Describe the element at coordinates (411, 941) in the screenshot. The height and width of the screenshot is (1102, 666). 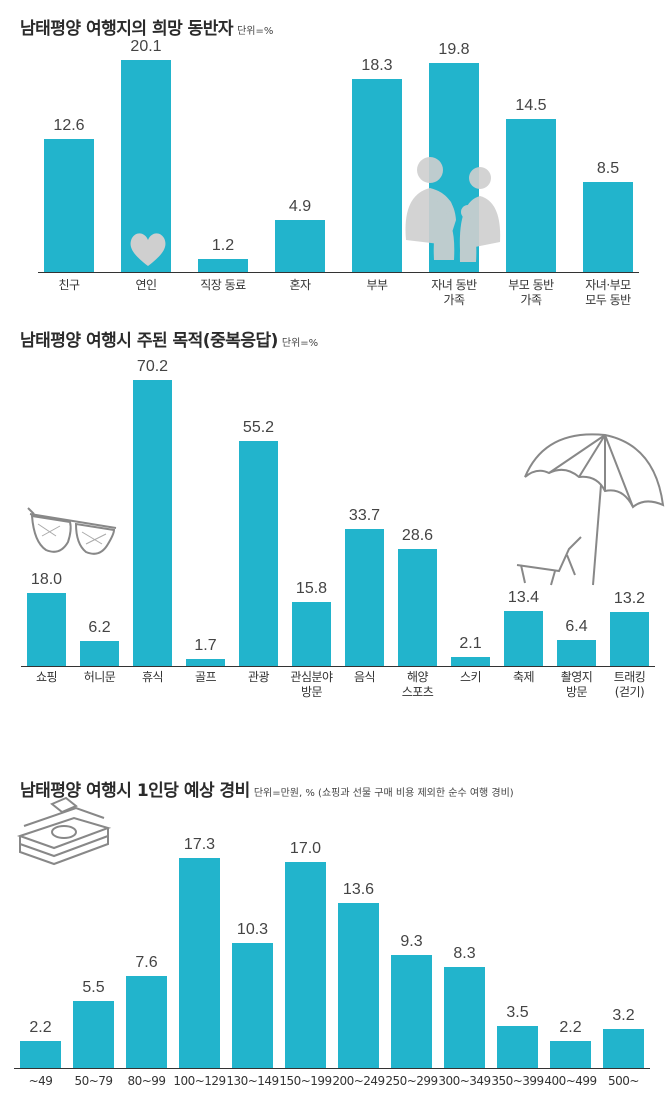
I see `chart3-value-label: 9.3` at that location.